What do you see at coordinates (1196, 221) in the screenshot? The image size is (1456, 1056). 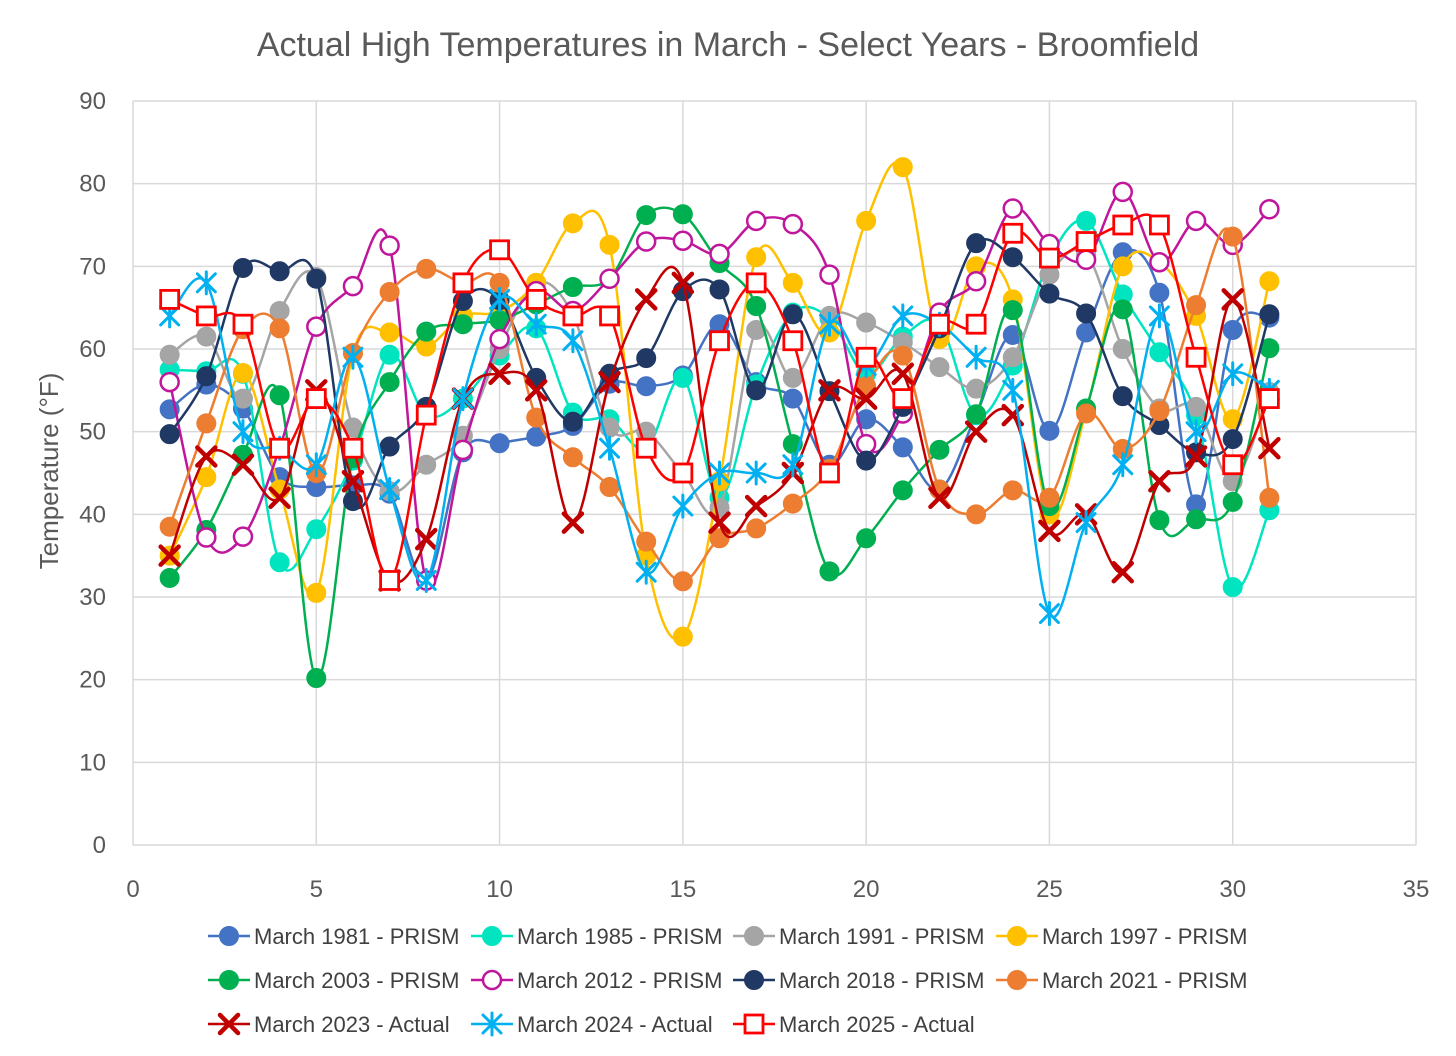 I see `data-point-s6-day29` at bounding box center [1196, 221].